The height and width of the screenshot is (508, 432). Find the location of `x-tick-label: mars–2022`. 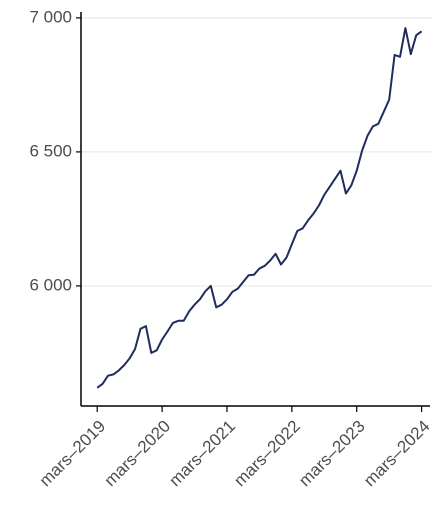

x-tick-label: mars–2022 is located at coordinates (267, 454).